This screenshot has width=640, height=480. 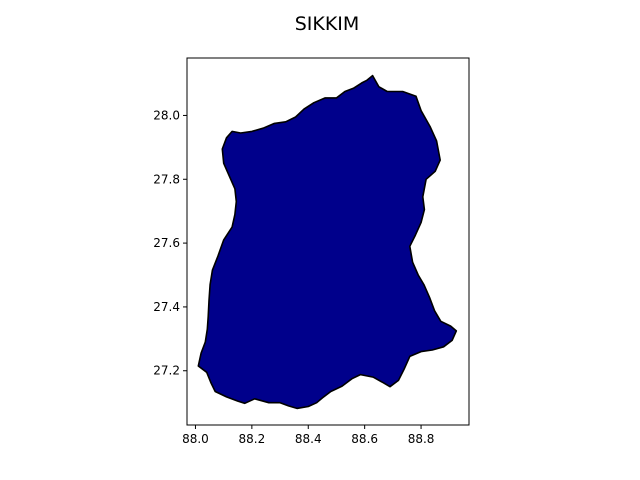 What do you see at coordinates (166, 179) in the screenshot?
I see `y-tick-label: 27.8` at bounding box center [166, 179].